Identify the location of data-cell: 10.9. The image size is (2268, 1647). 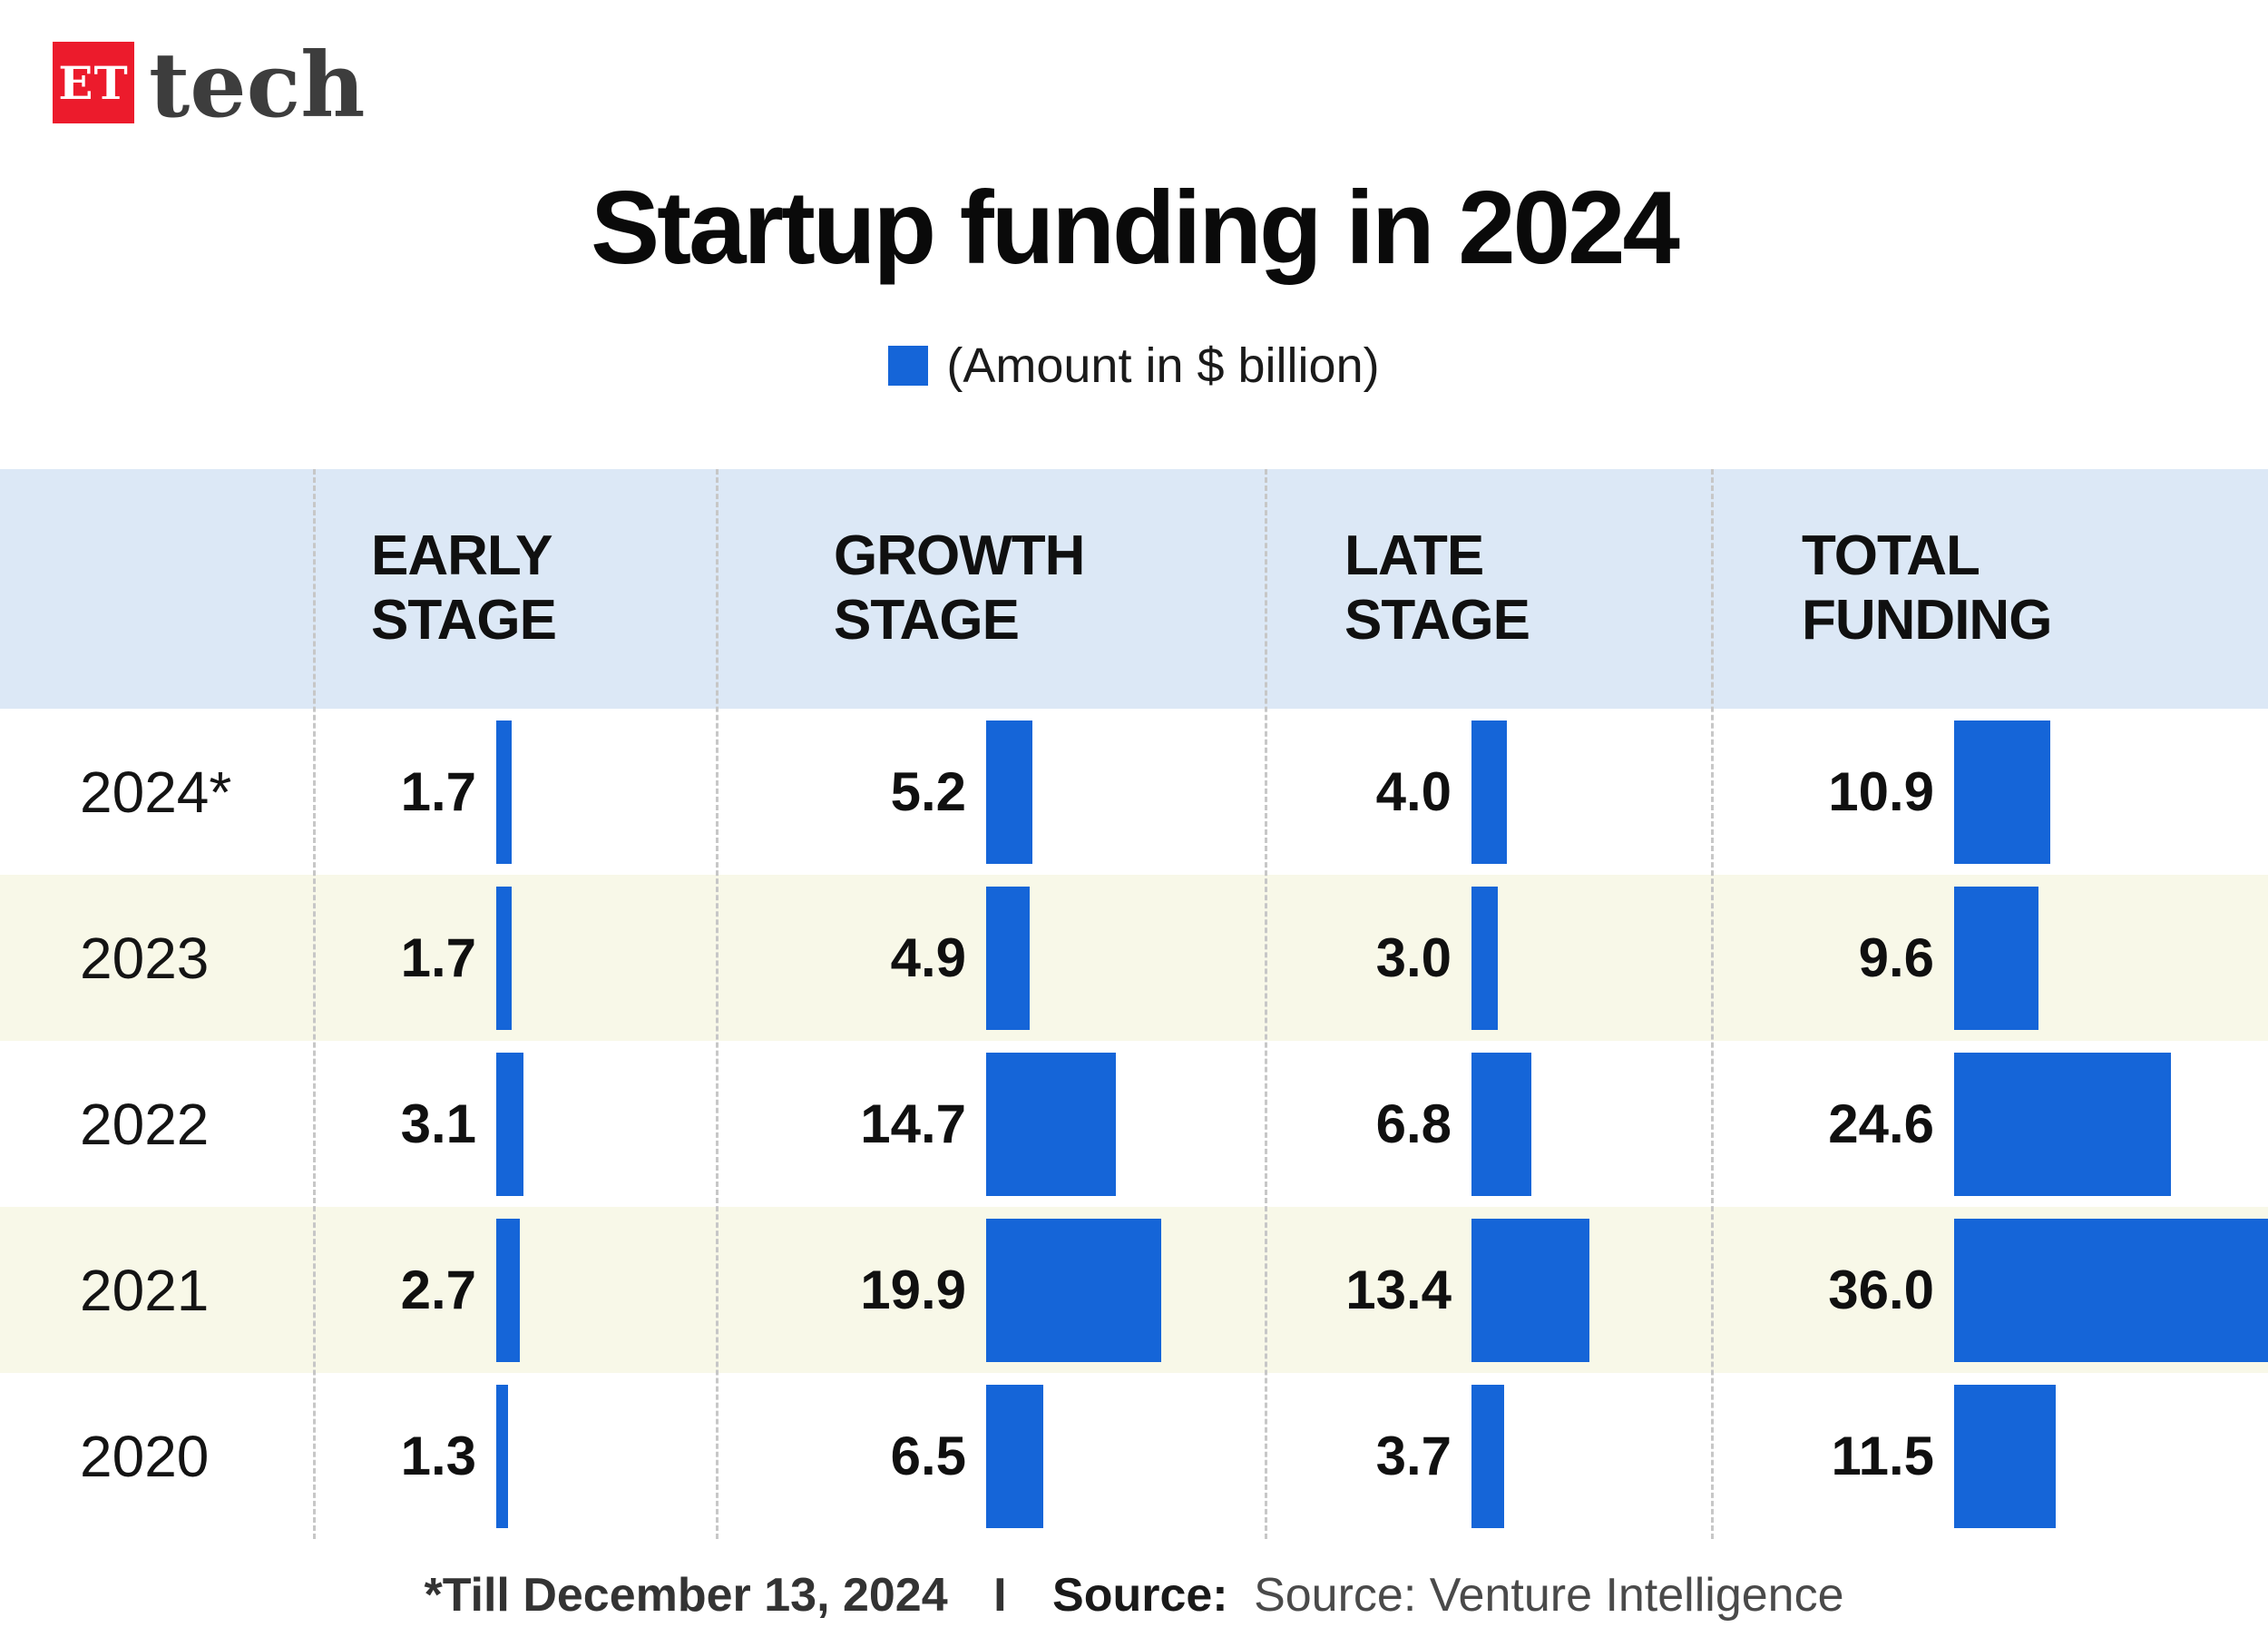
(1989, 792).